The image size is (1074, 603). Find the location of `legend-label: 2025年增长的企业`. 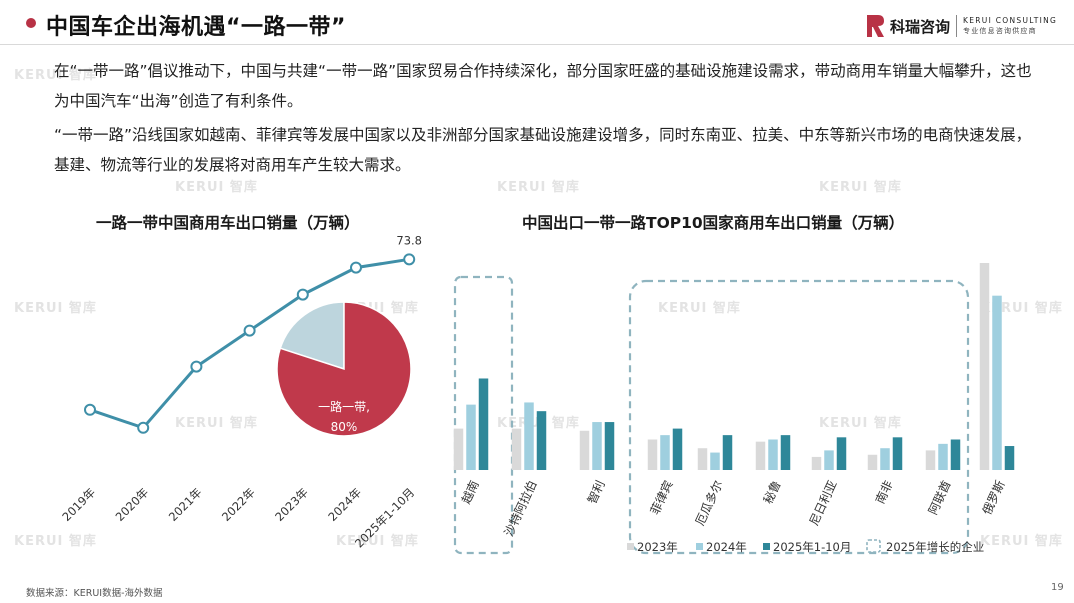

legend-label: 2025年增长的企业 is located at coordinates (935, 547).